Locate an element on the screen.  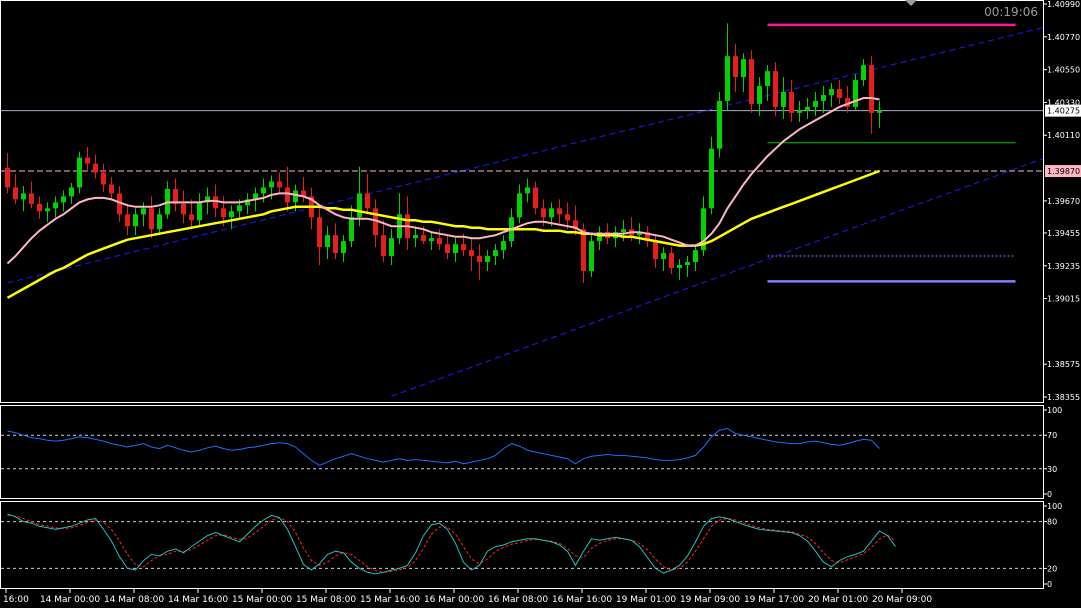
rsi-tick-label: 30 is located at coordinates (1052, 469).